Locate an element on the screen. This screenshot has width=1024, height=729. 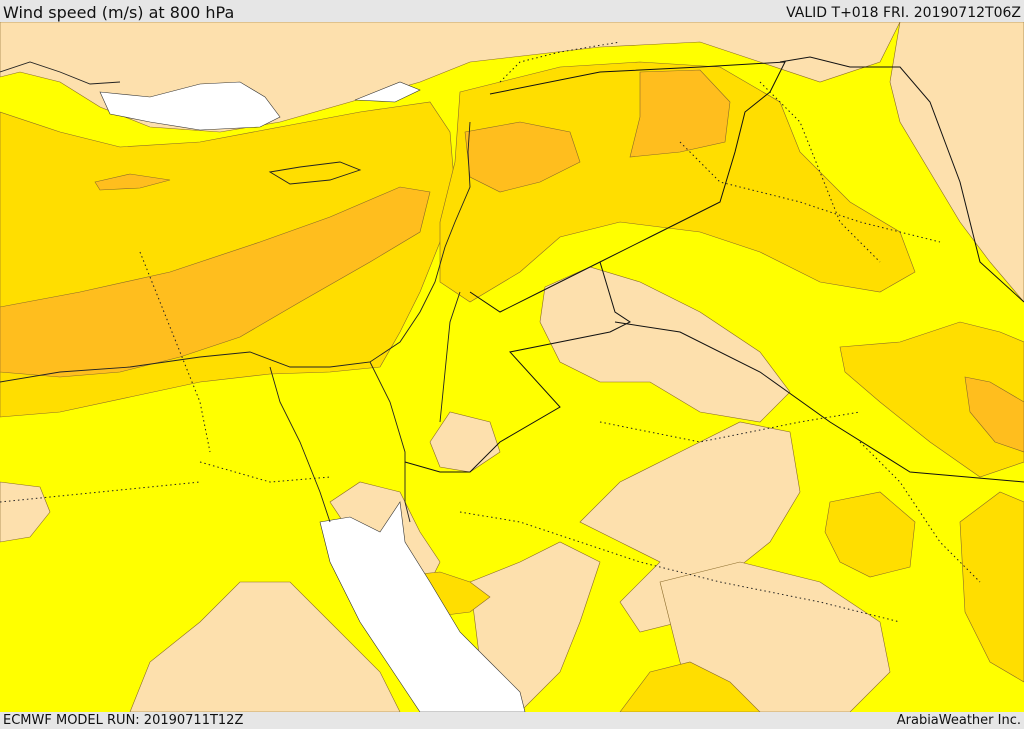
sea-black-unfilled is located at coordinates (387, 92).